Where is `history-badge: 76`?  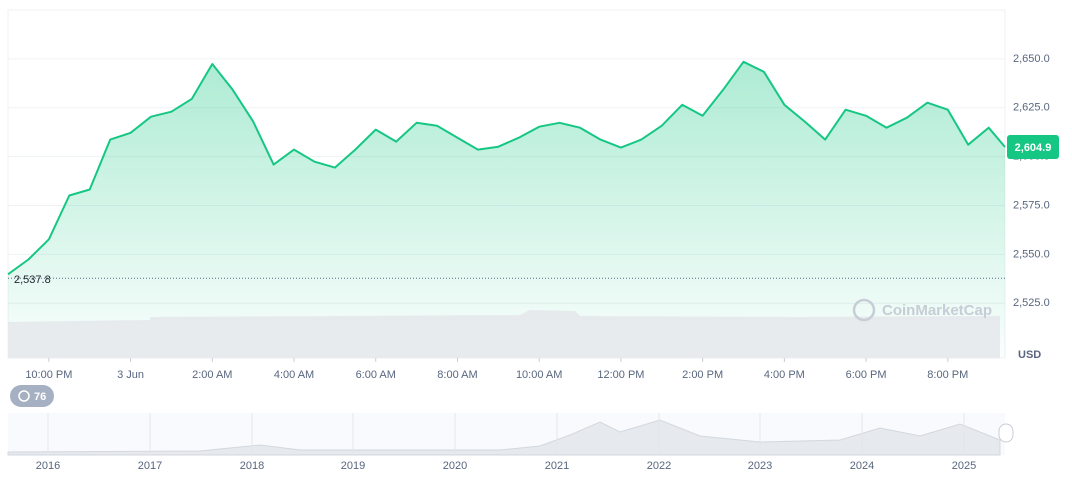 history-badge: 76 is located at coordinates (32, 396).